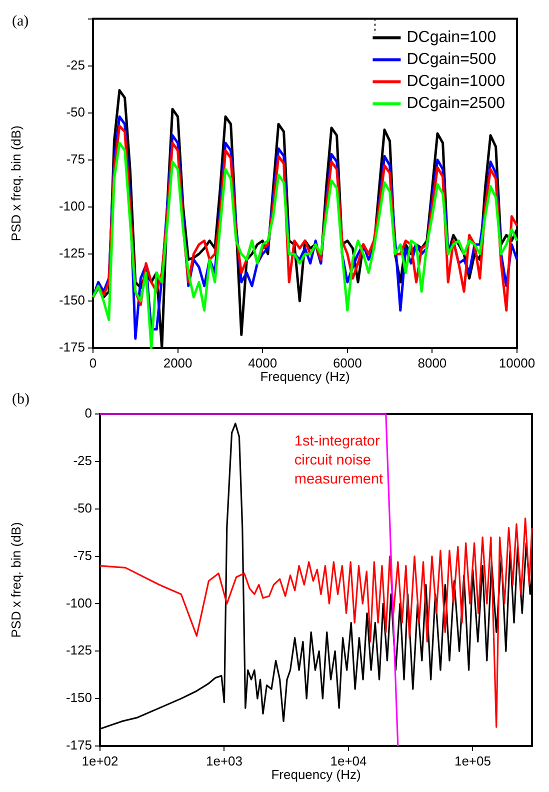  What do you see at coordinates (456, 81) in the screenshot?
I see `legend-label: DCgain=1000` at bounding box center [456, 81].